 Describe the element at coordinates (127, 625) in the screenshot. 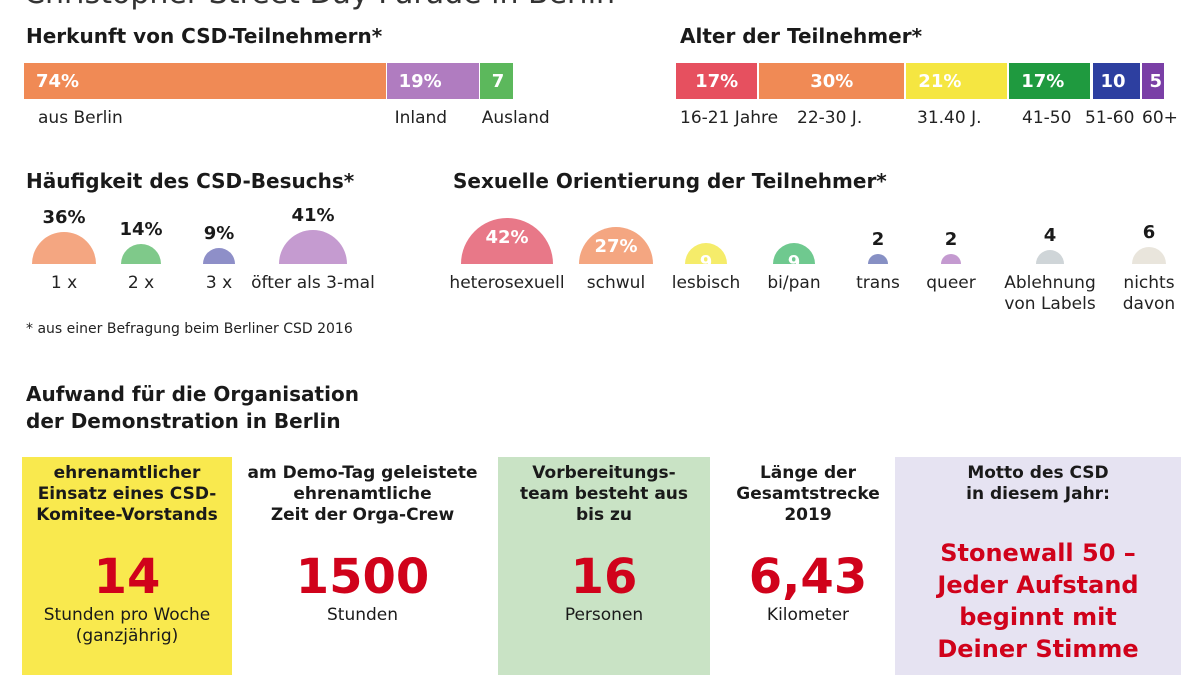

I see `box-board-hours-unit: Stunden pro Woche (ganzjährig)` at that location.